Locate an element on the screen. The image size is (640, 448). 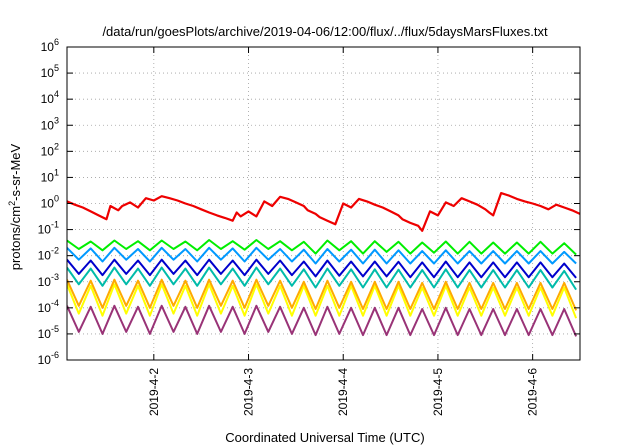
y-tick-label-exp: -3 is located at coordinates (55, 277).